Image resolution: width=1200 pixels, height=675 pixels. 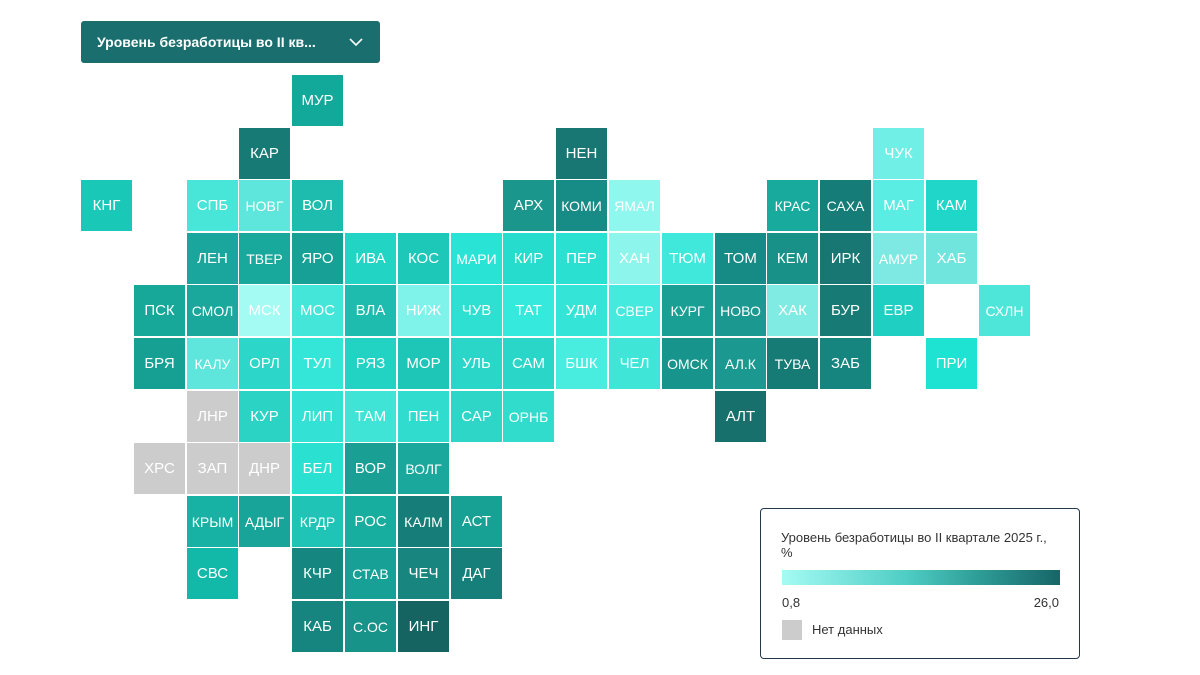 What do you see at coordinates (687, 310) in the screenshot?
I see `region-tile: КУРГ` at bounding box center [687, 310].